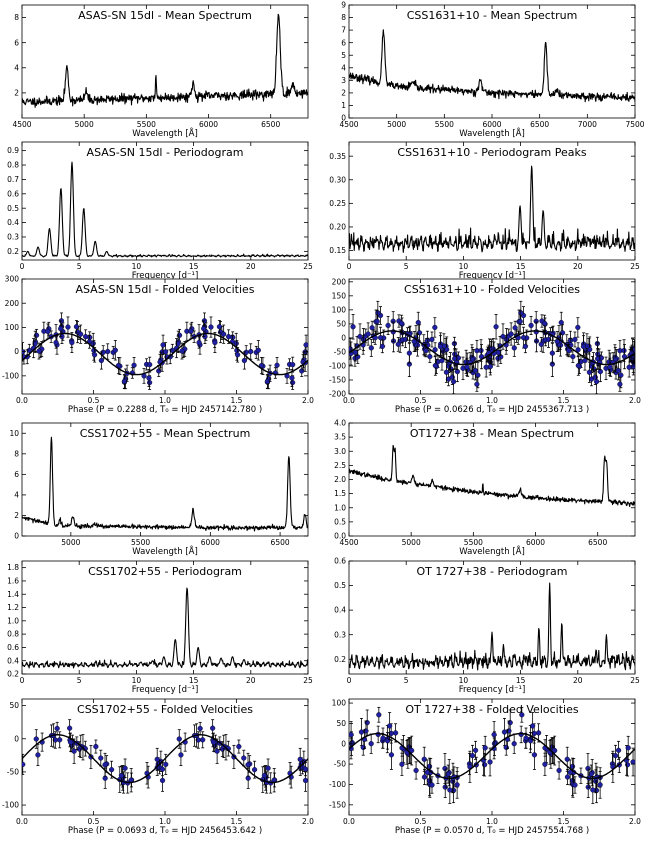 The width and height of the screenshot is (645, 844). Describe the element at coordinates (587, 124) in the screenshot. I see `x-tick-label: 7000` at that location.